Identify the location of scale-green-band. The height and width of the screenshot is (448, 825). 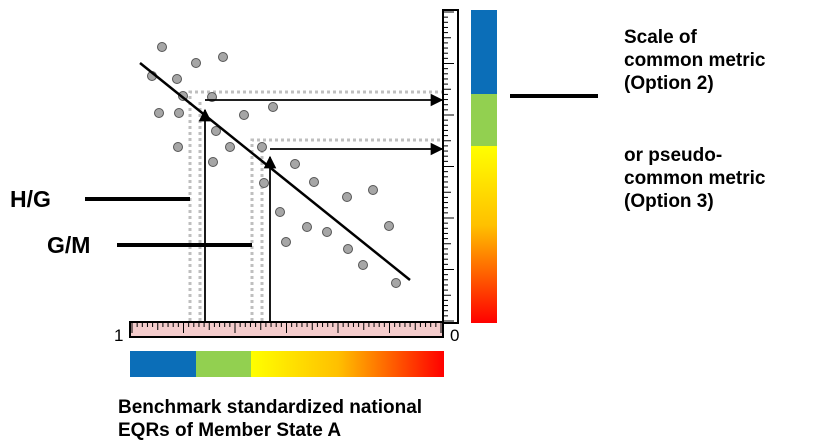
(484, 120).